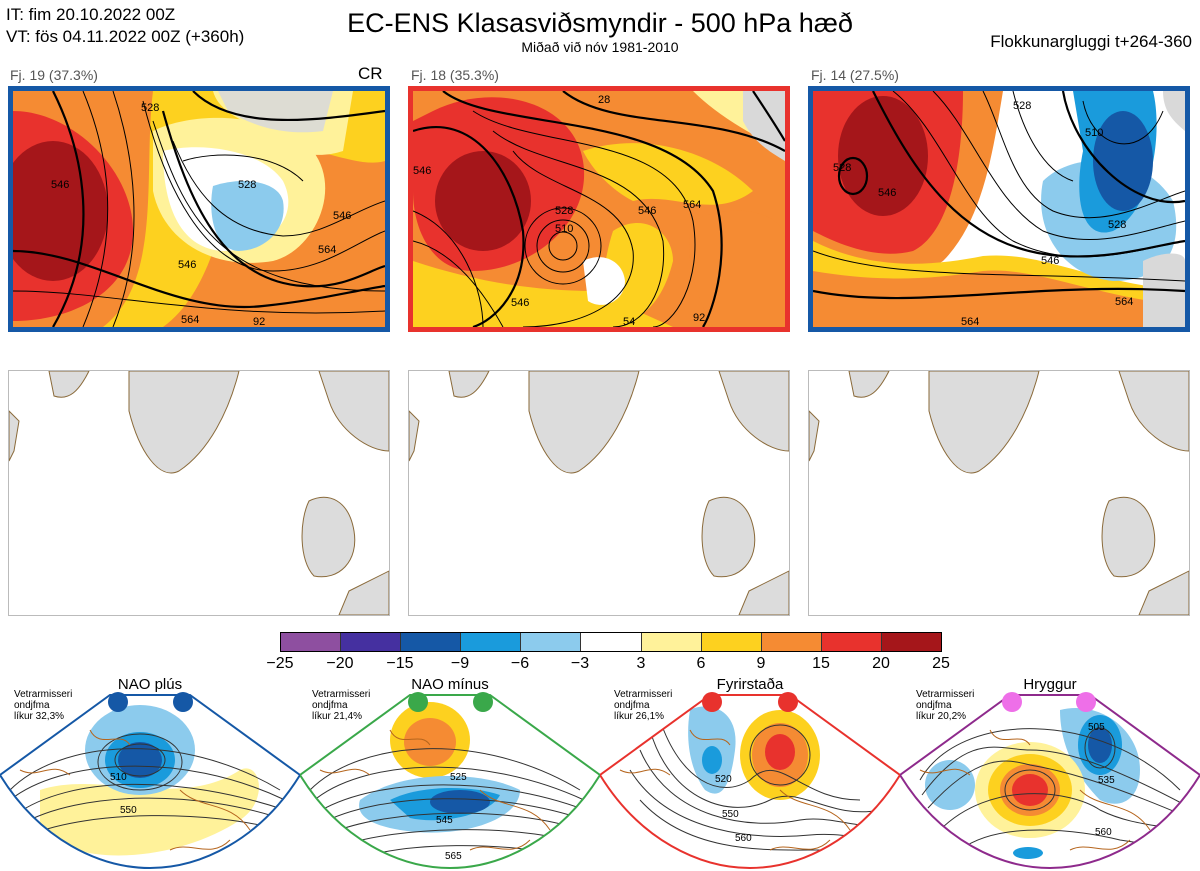 Image resolution: width=1200 pixels, height=871 pixels. What do you see at coordinates (330, 705) in the screenshot?
I see `regime-2-note-line: ondjfma` at bounding box center [330, 705].